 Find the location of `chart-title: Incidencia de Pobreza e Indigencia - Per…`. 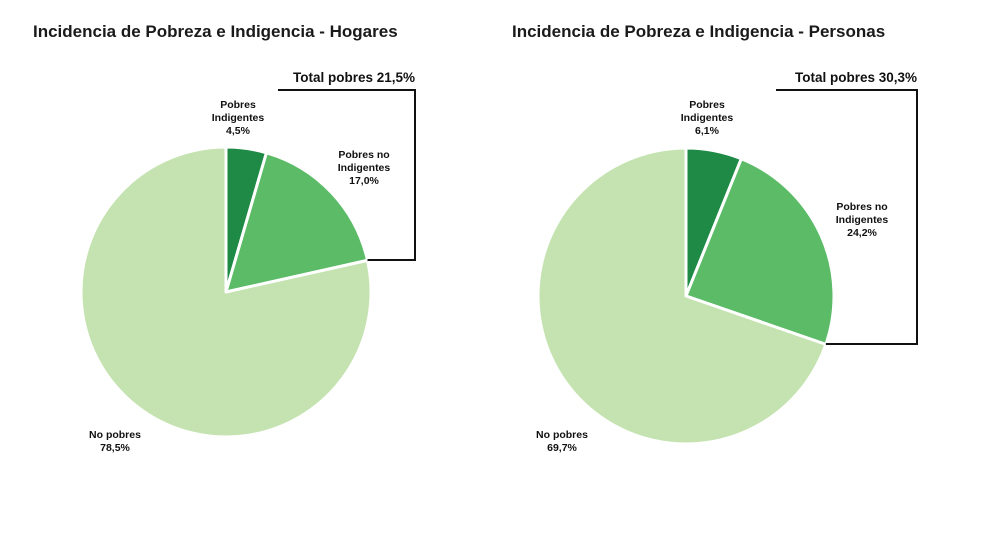

chart-title: Incidencia de Pobreza e Indigencia - Per… is located at coordinates (699, 31).